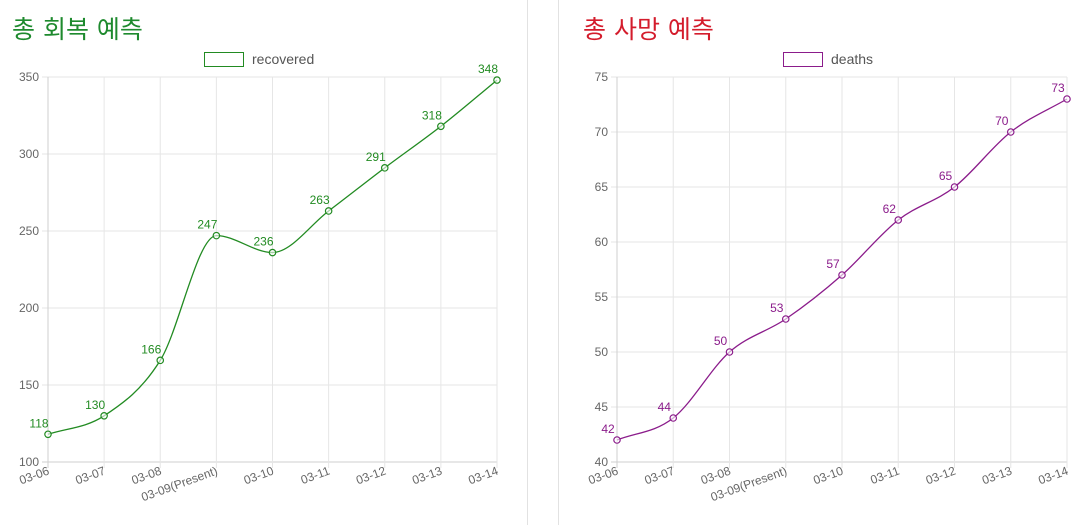 The image size is (1089, 525). Describe the element at coordinates (29, 77) in the screenshot. I see `y-tick-label: 350` at that location.